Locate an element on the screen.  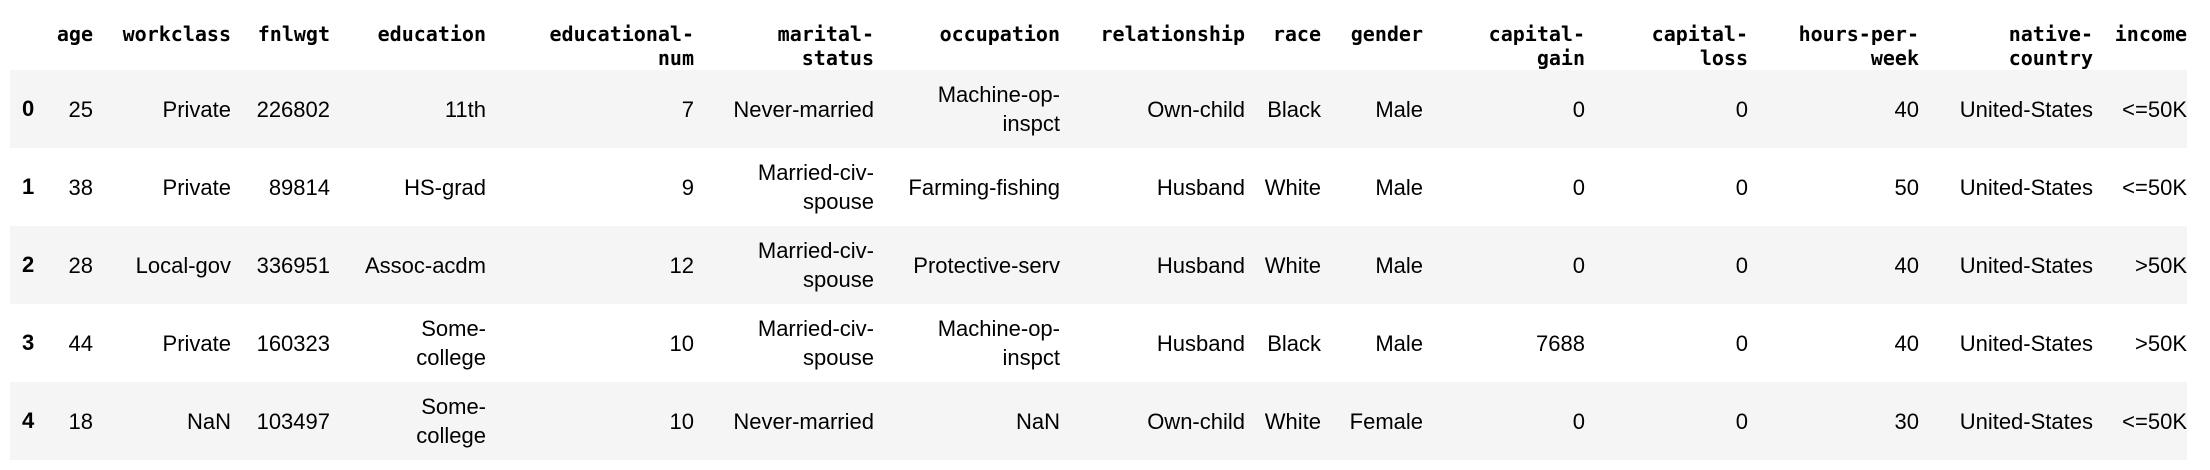
cell-education: HS-grad is located at coordinates (445, 187).